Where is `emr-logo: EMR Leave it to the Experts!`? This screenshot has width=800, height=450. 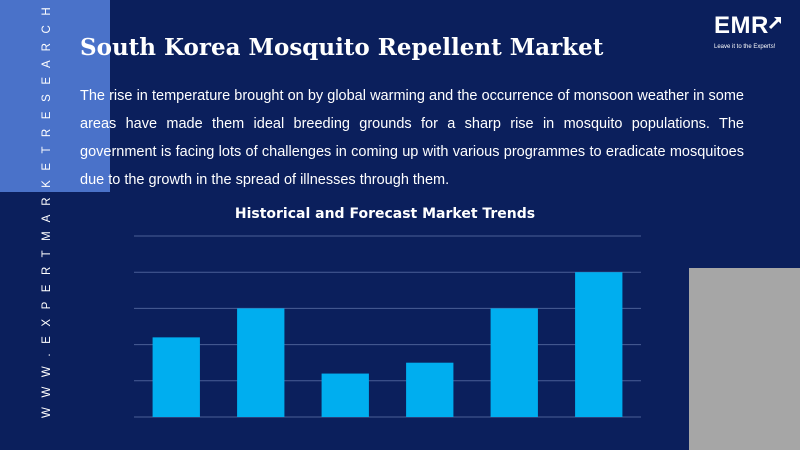 emr-logo: EMR Leave it to the Experts! is located at coordinates (750, 35).